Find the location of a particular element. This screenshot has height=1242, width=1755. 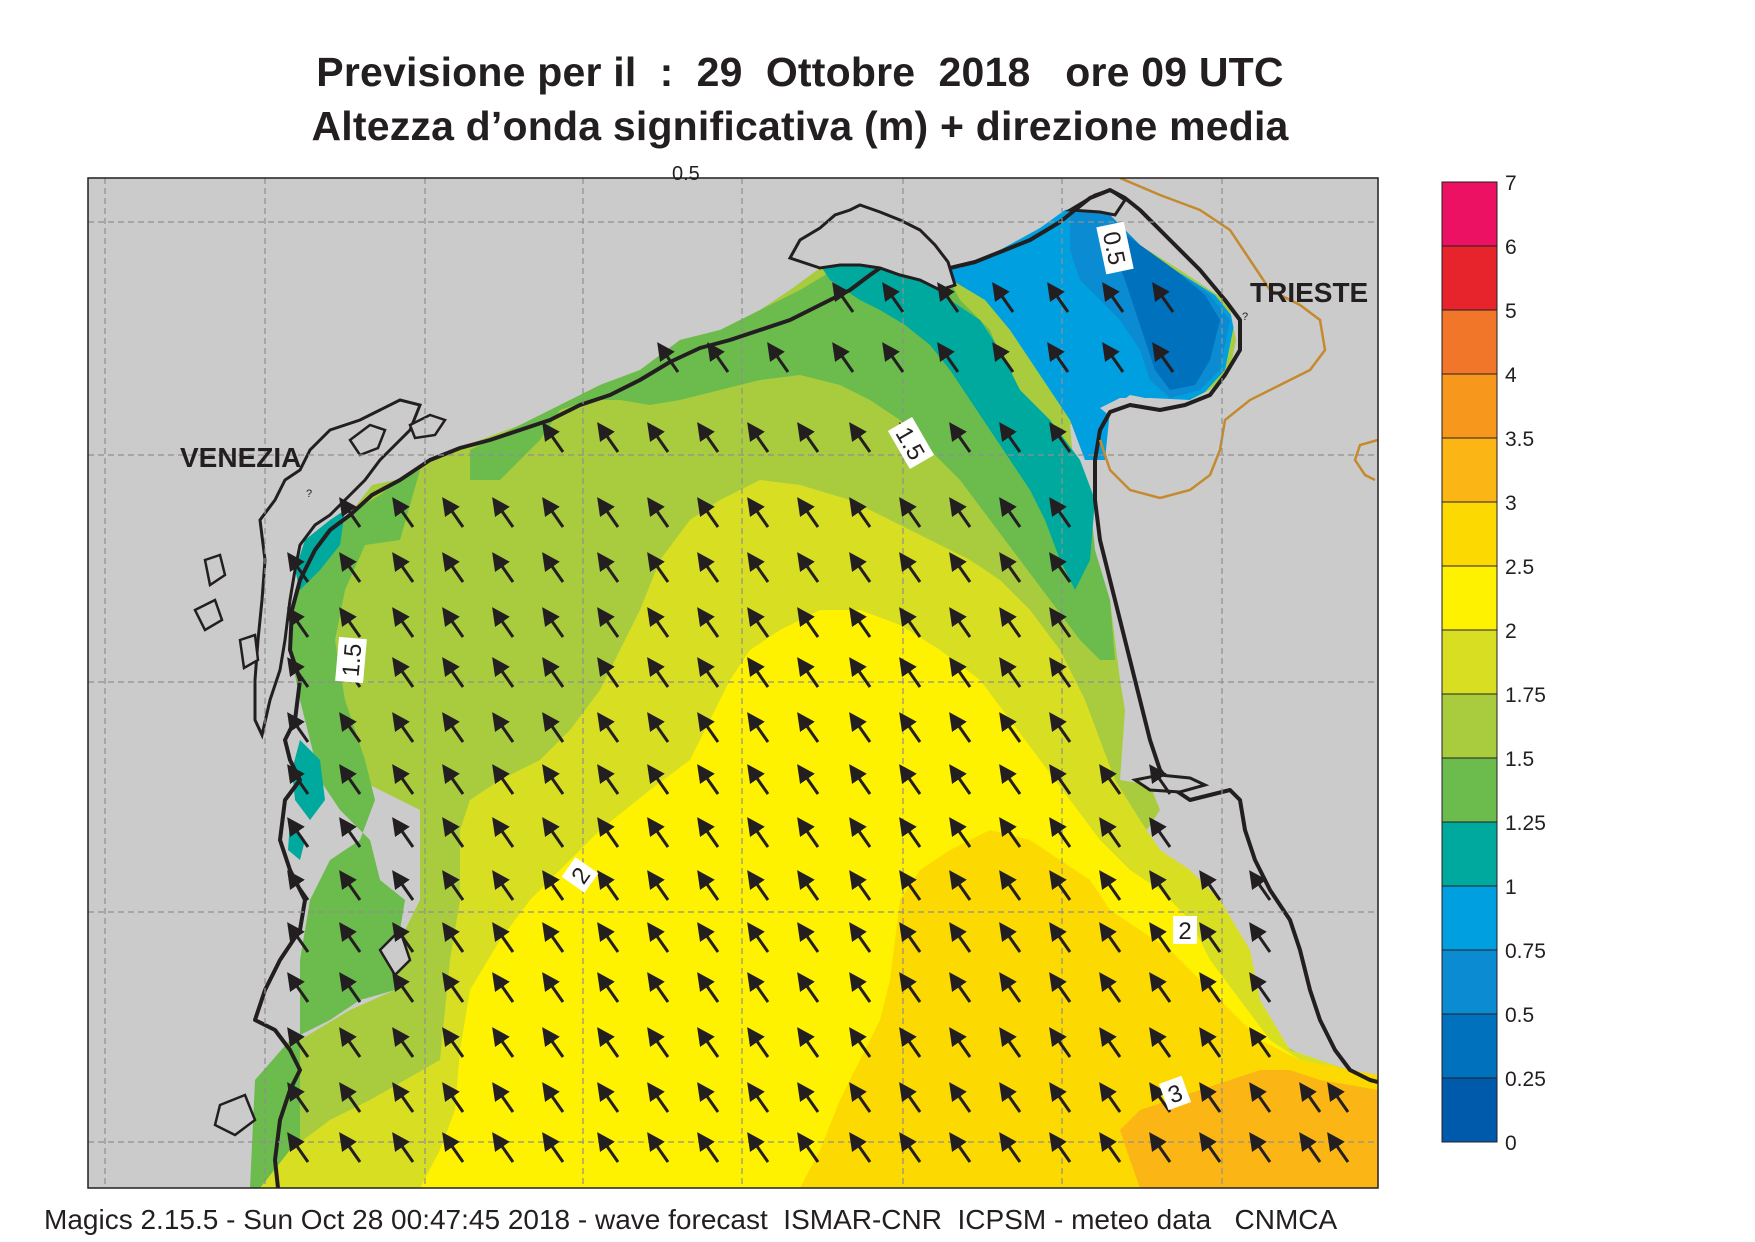

city-marker-trieste: ? is located at coordinates (1245, 317).